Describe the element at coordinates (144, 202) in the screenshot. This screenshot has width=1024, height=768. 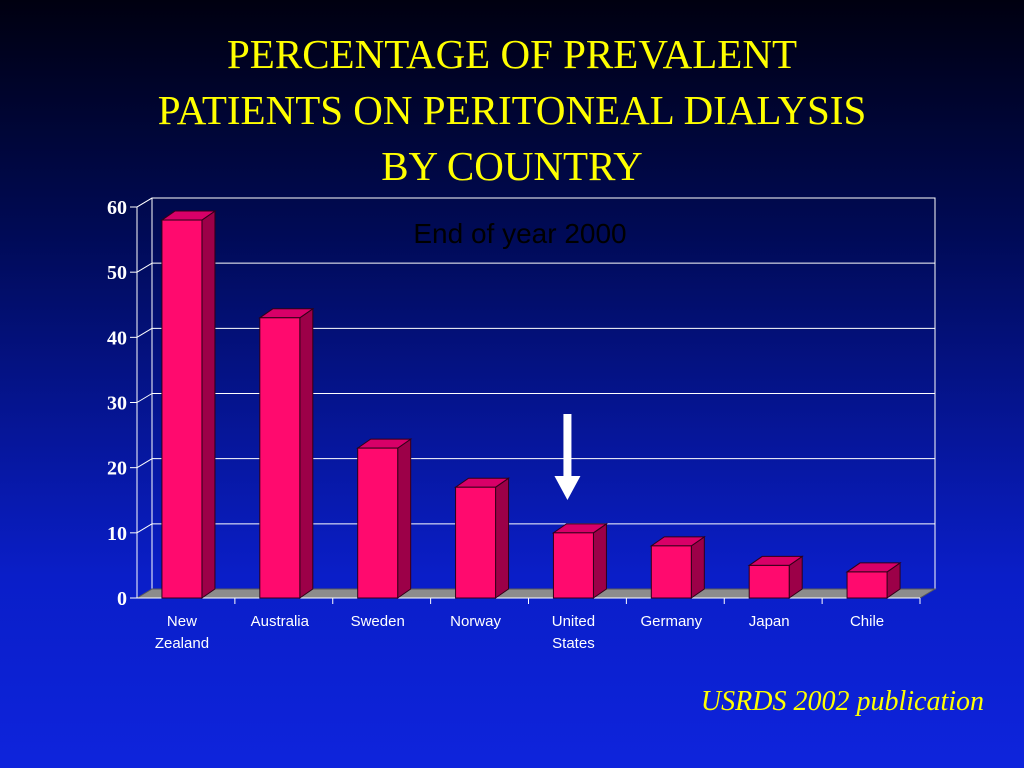
I see `left-wall-top-edge` at that location.